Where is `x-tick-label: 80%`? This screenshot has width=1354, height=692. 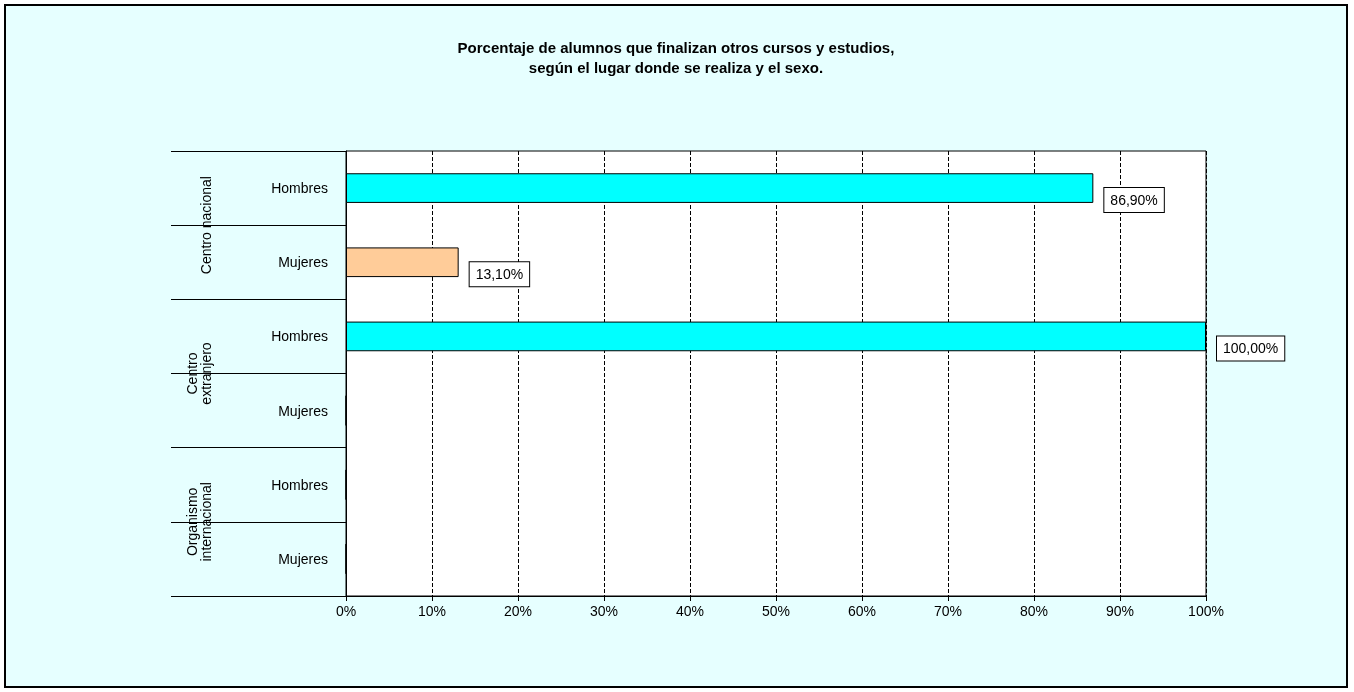 x-tick-label: 80% is located at coordinates (1034, 611).